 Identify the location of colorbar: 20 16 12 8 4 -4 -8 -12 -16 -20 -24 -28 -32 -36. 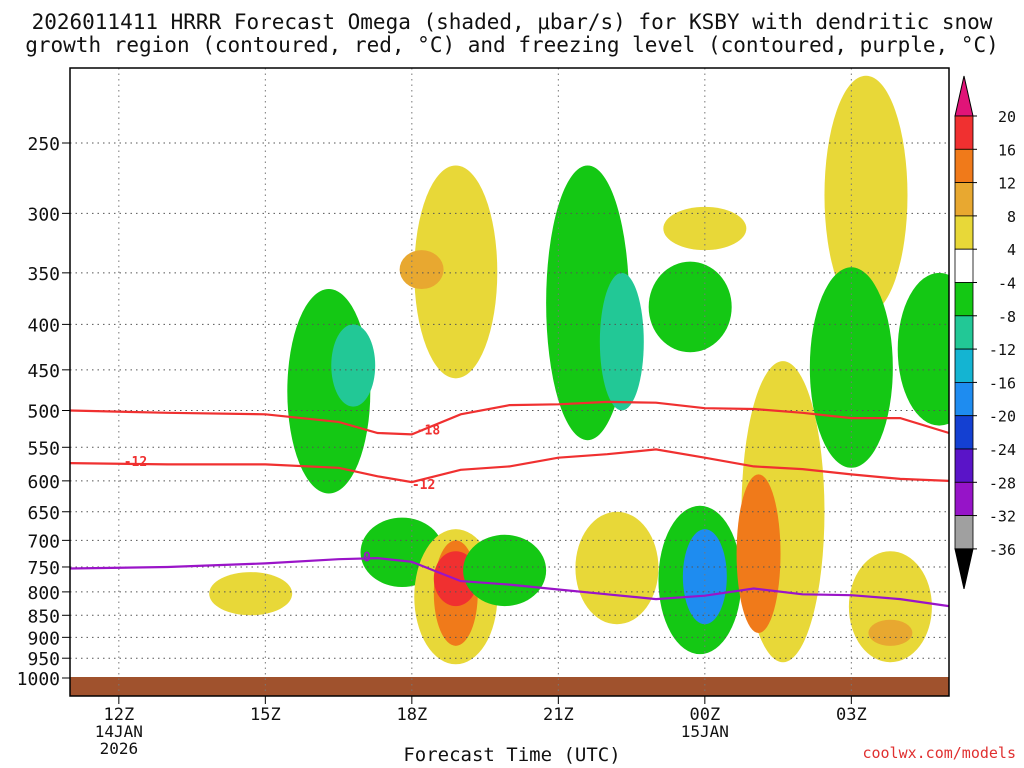
(985, 332).